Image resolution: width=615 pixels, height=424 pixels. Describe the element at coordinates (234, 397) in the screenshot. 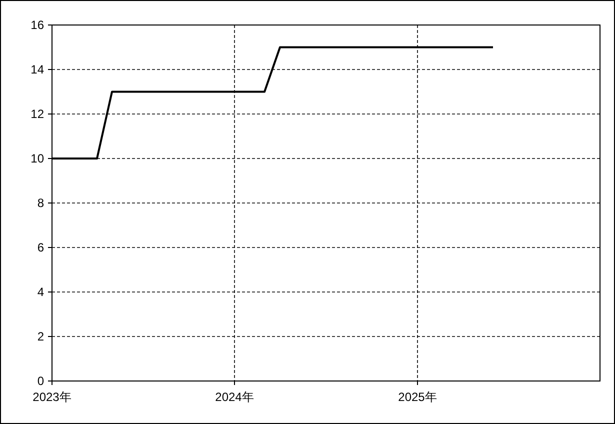

I see `x-tick-label: 2024年` at that location.